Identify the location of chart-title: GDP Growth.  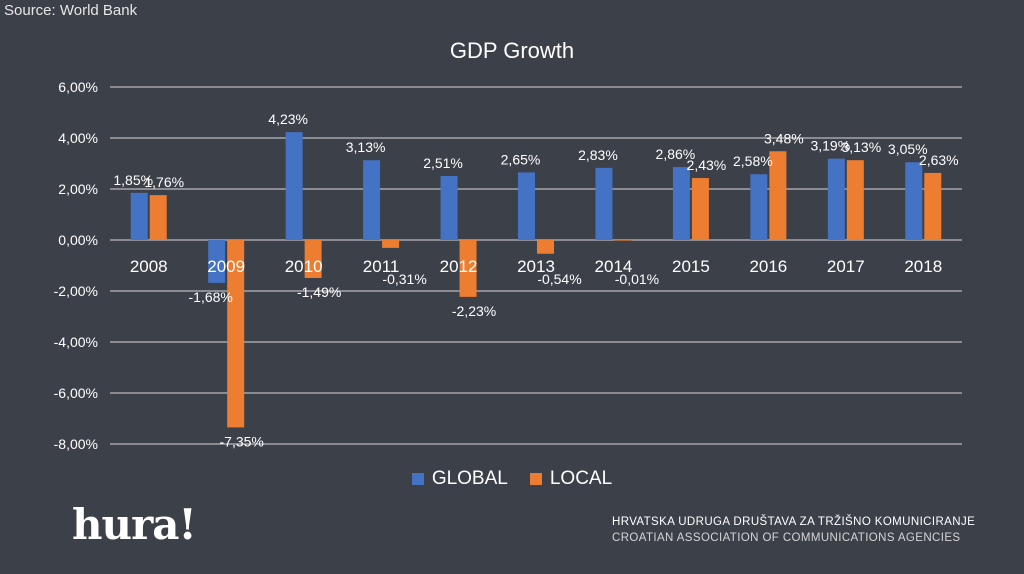
(512, 50).